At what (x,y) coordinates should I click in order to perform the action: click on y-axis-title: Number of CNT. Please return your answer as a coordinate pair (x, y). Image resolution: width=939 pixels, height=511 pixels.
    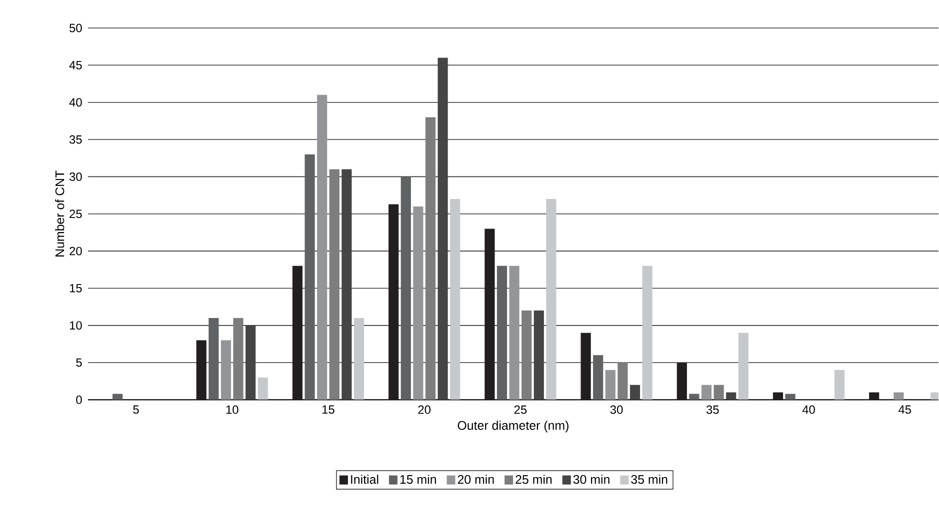
    Looking at the image, I should click on (59, 213).